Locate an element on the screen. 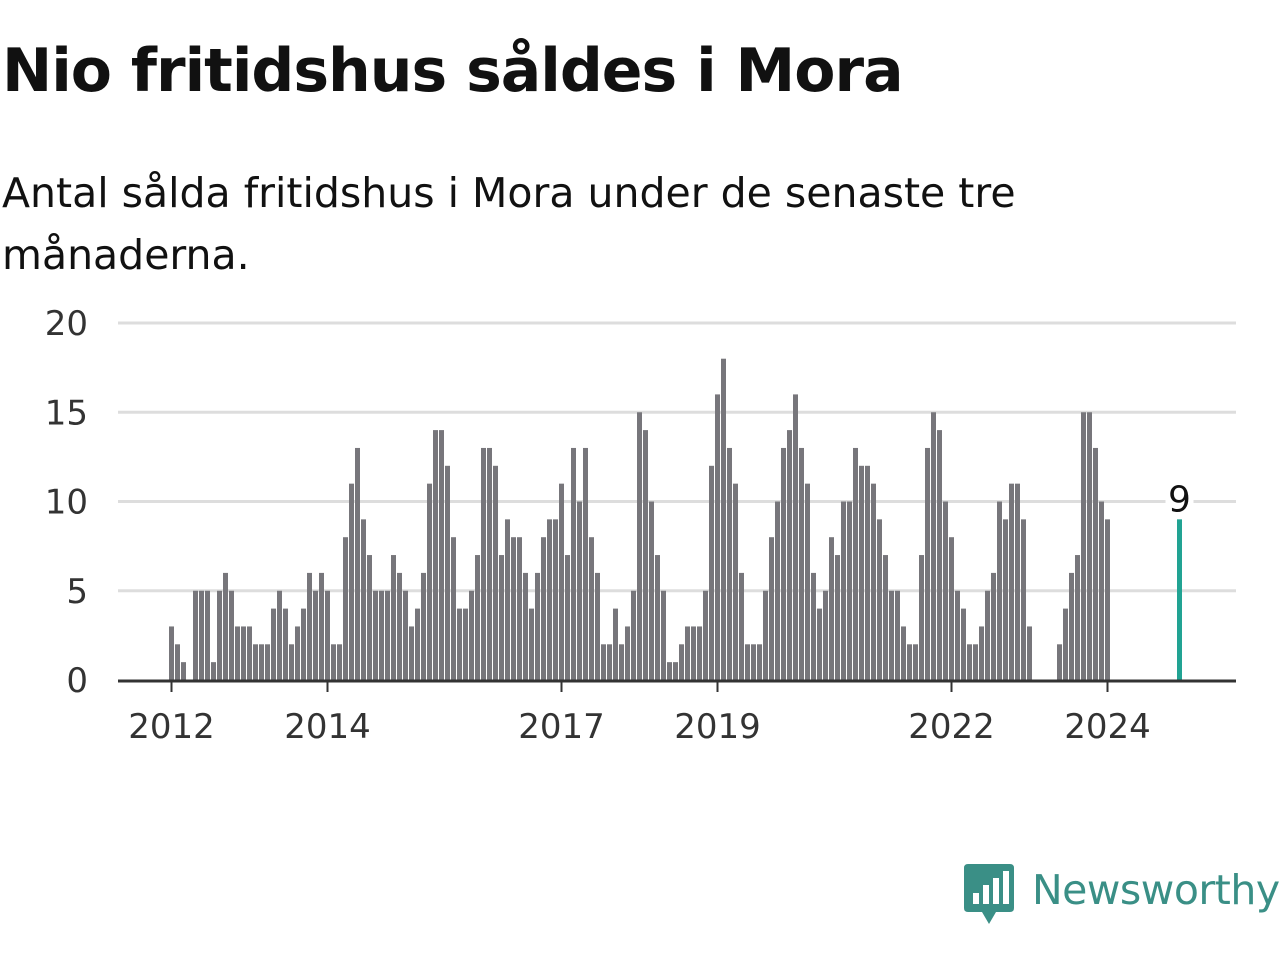  x-tick-label: 2024 is located at coordinates (1107, 727).